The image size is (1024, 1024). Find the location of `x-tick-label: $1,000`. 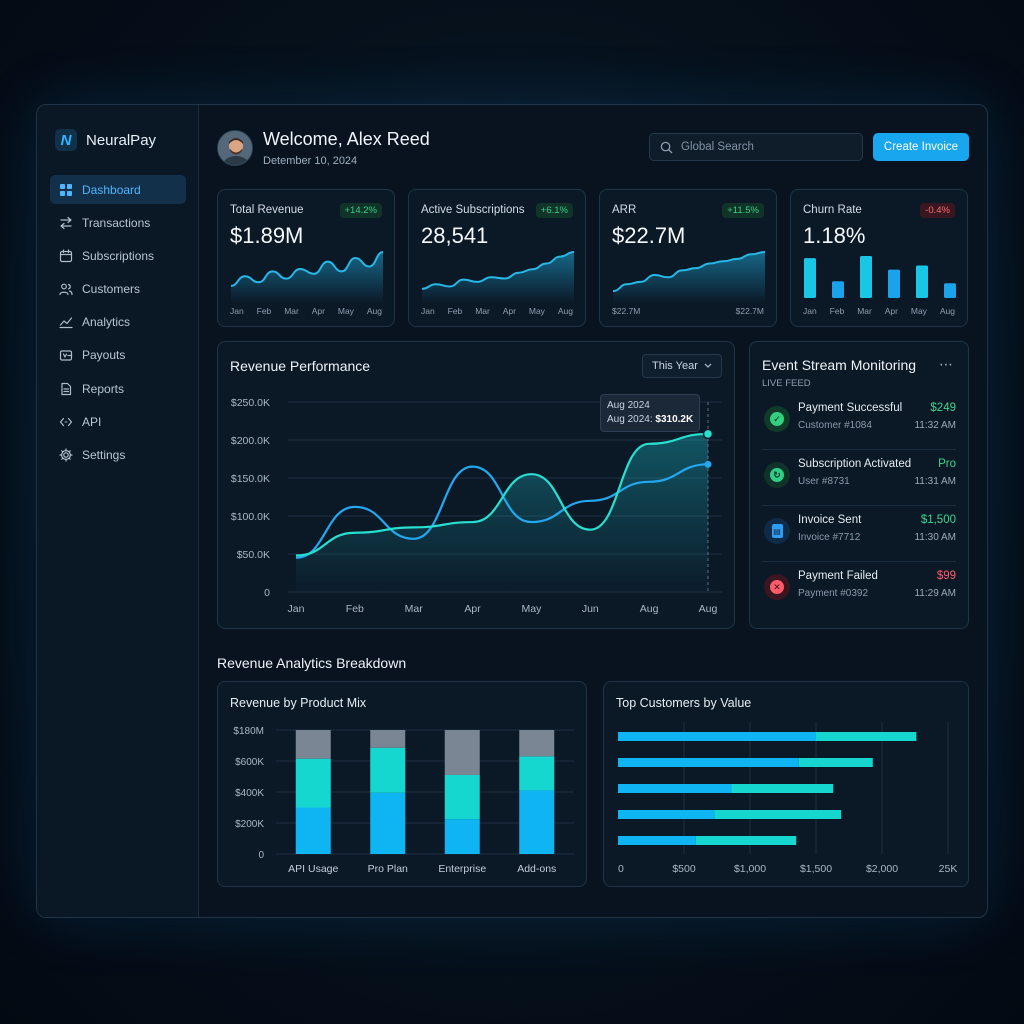

x-tick-label: $1,000 is located at coordinates (750, 869).